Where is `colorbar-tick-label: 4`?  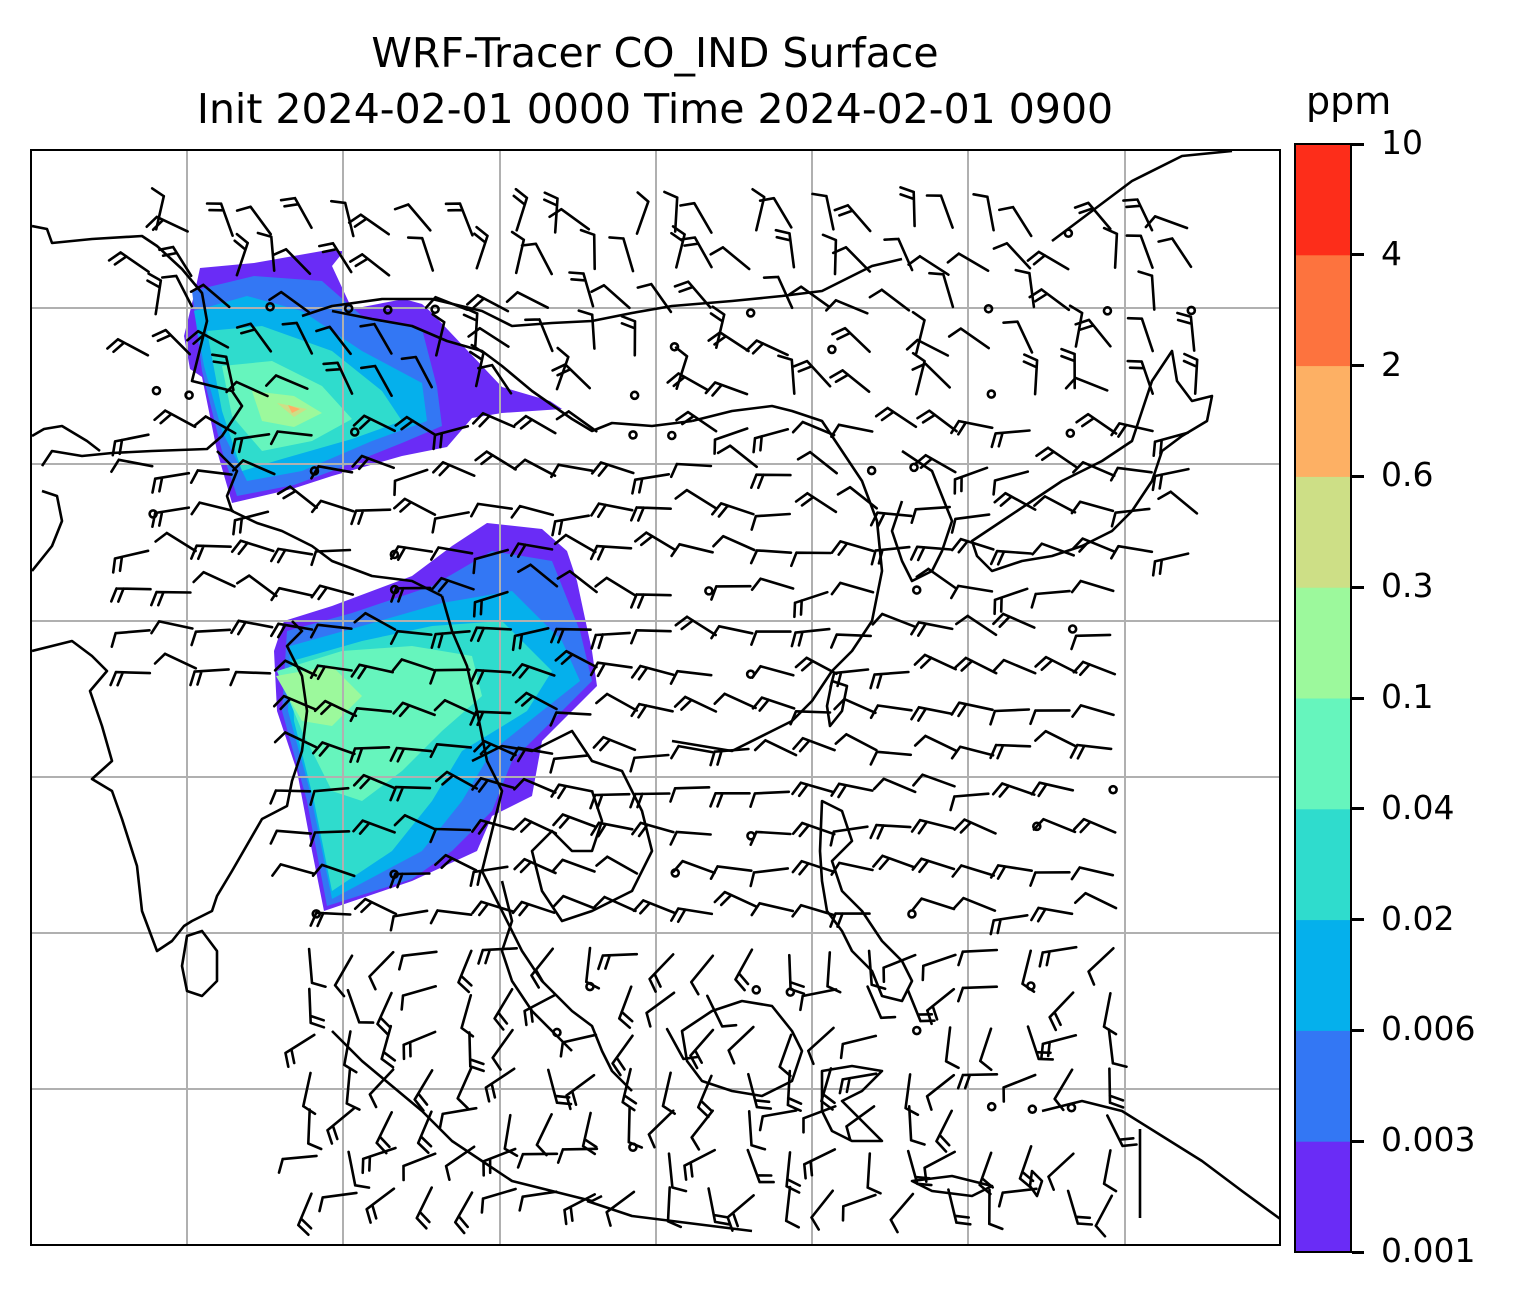 colorbar-tick-label: 4 is located at coordinates (1391, 253).